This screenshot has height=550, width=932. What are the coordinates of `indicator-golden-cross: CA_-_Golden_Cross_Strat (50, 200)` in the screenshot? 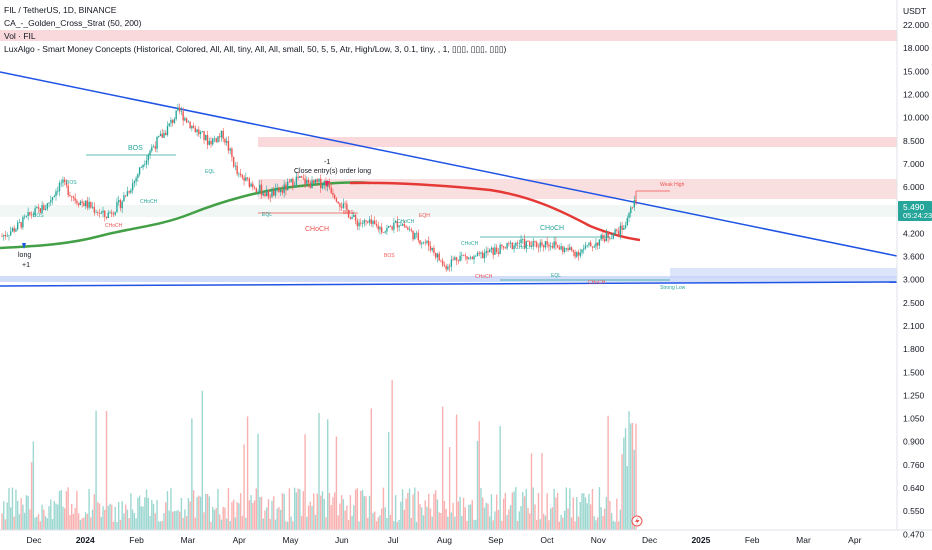 It's located at (73, 23).